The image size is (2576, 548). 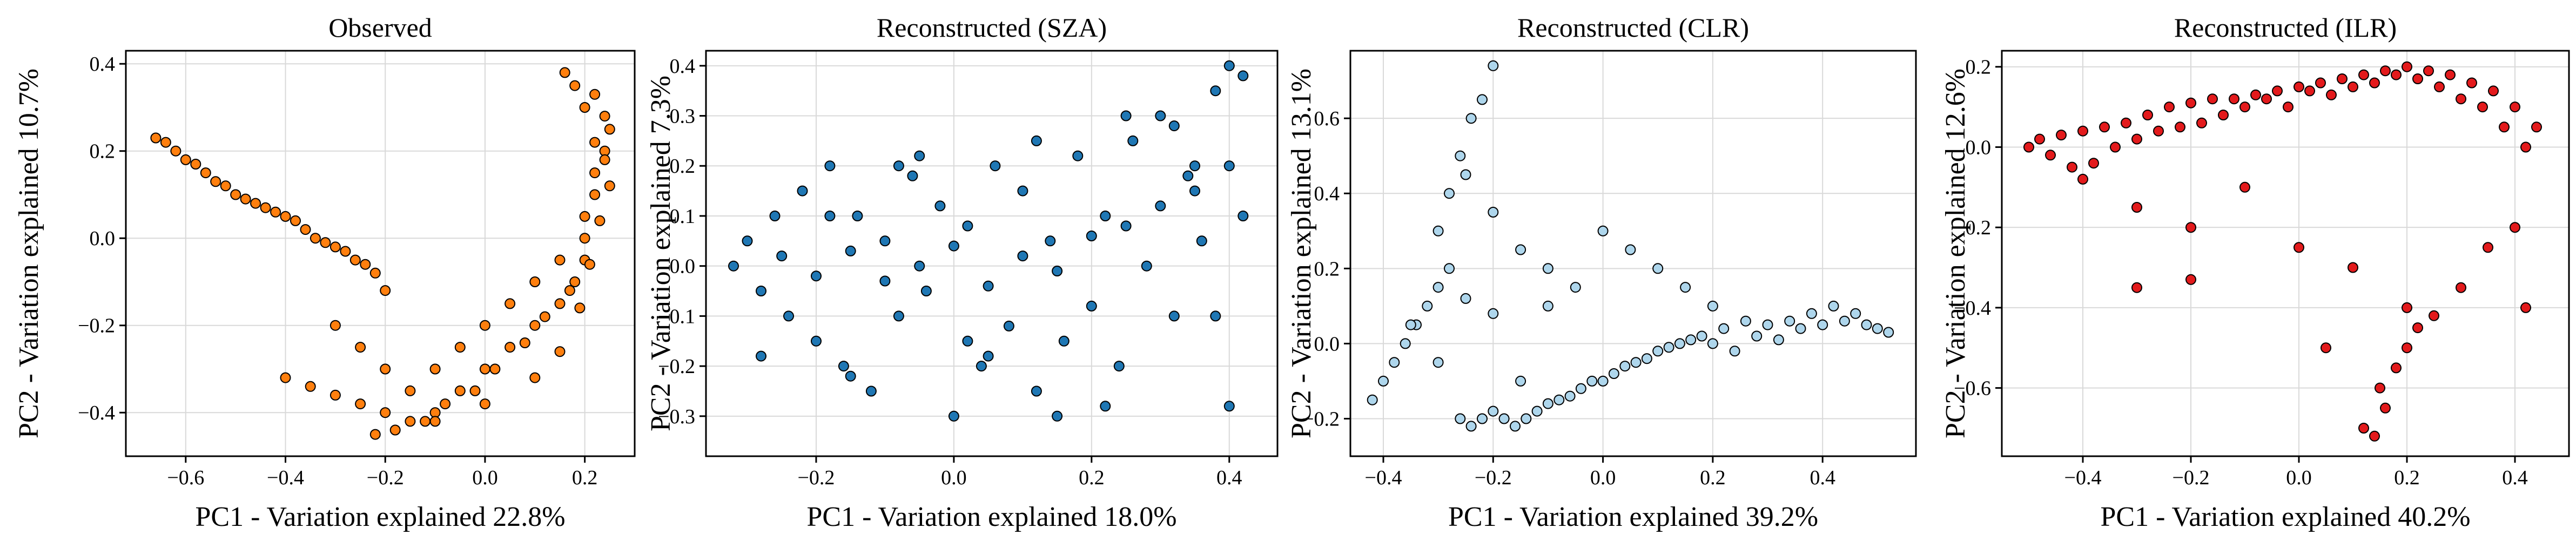 I want to click on y-tick-label-ilr: 0.2, so click(x=1979, y=67).